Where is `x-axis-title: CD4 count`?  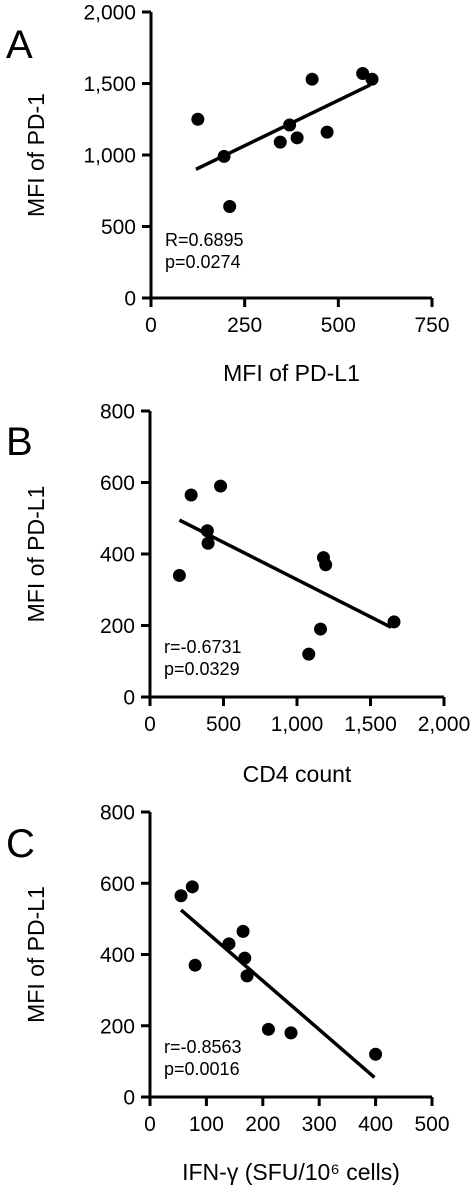
x-axis-title: CD4 count is located at coordinates (297, 774).